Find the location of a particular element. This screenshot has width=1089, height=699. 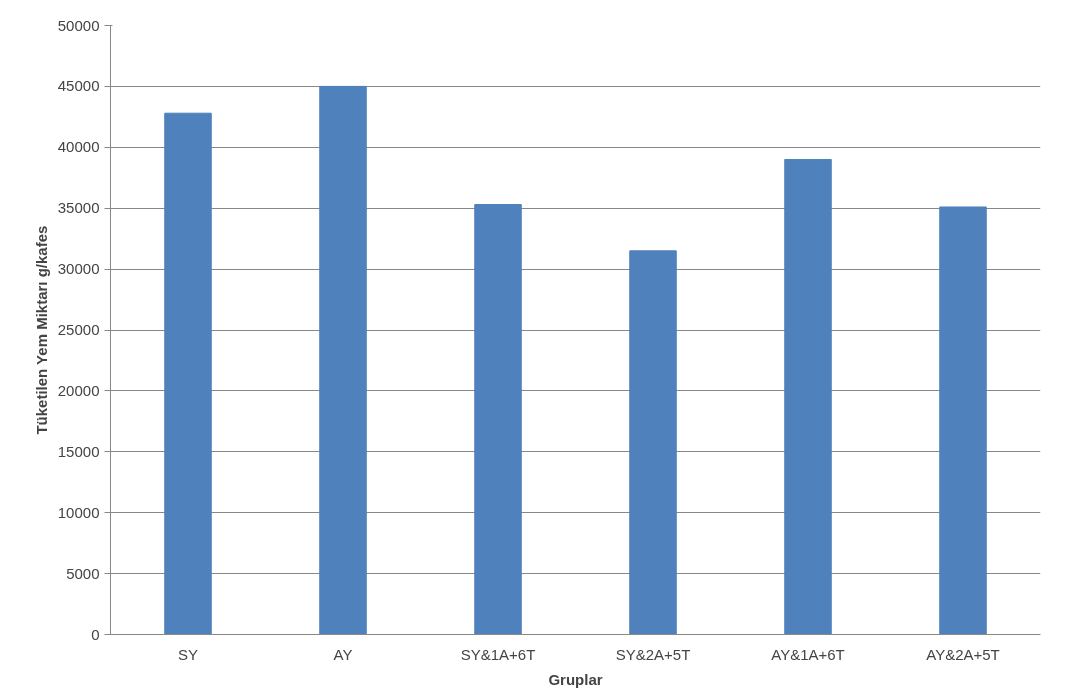

y-tick-label: 25000 is located at coordinates (78, 329).